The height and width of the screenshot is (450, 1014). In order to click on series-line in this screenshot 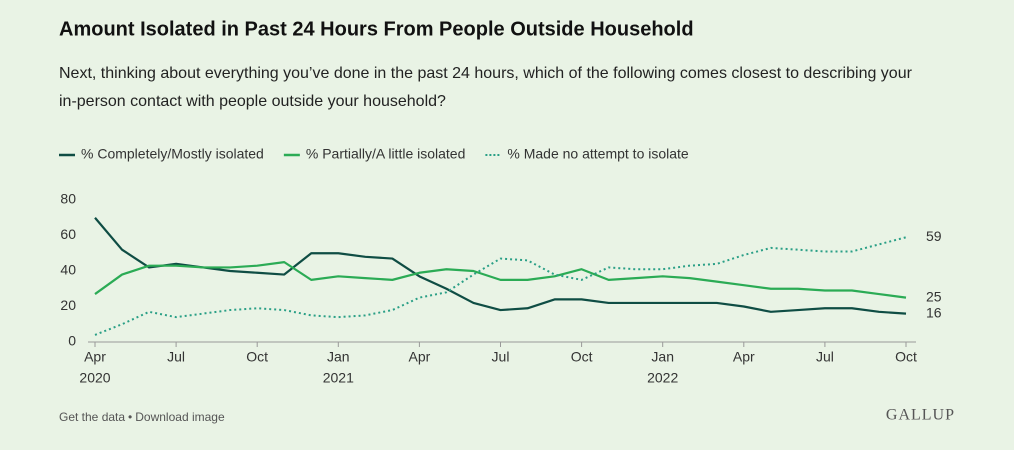, I will do `click(500, 280)`.